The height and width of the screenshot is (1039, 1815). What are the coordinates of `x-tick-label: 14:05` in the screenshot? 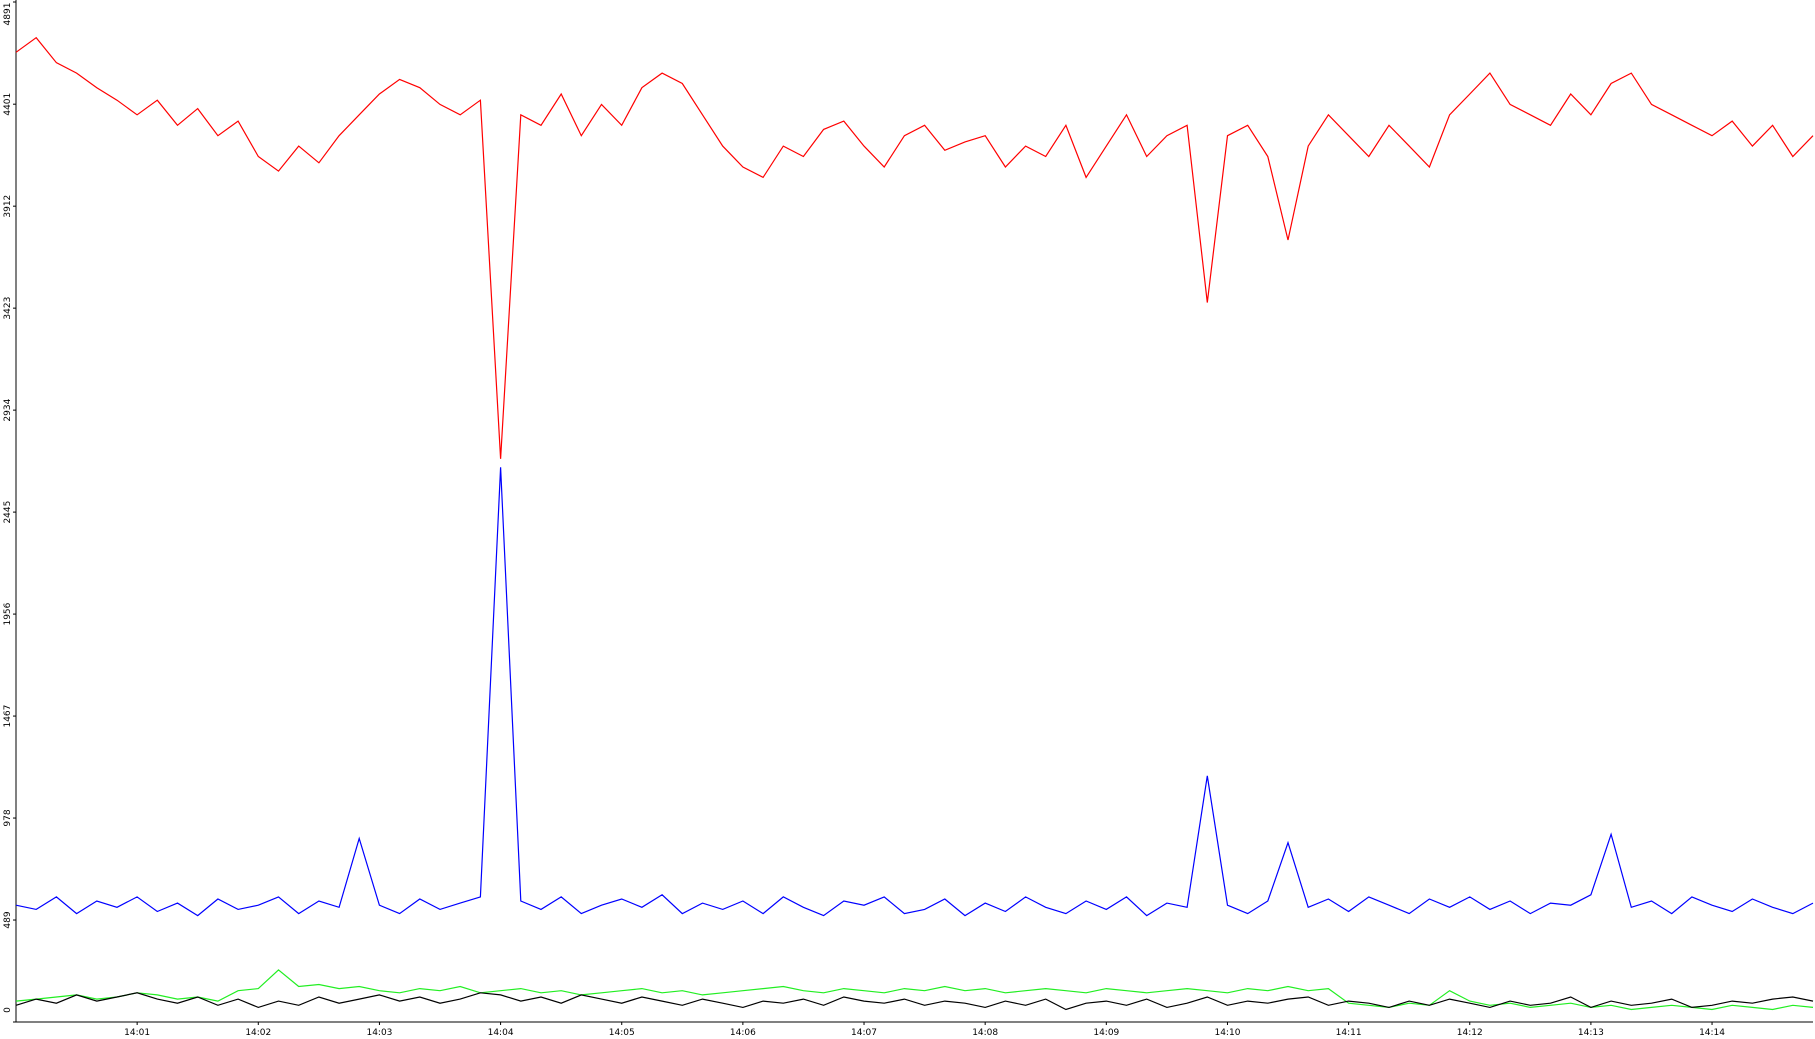 It's located at (622, 1033).